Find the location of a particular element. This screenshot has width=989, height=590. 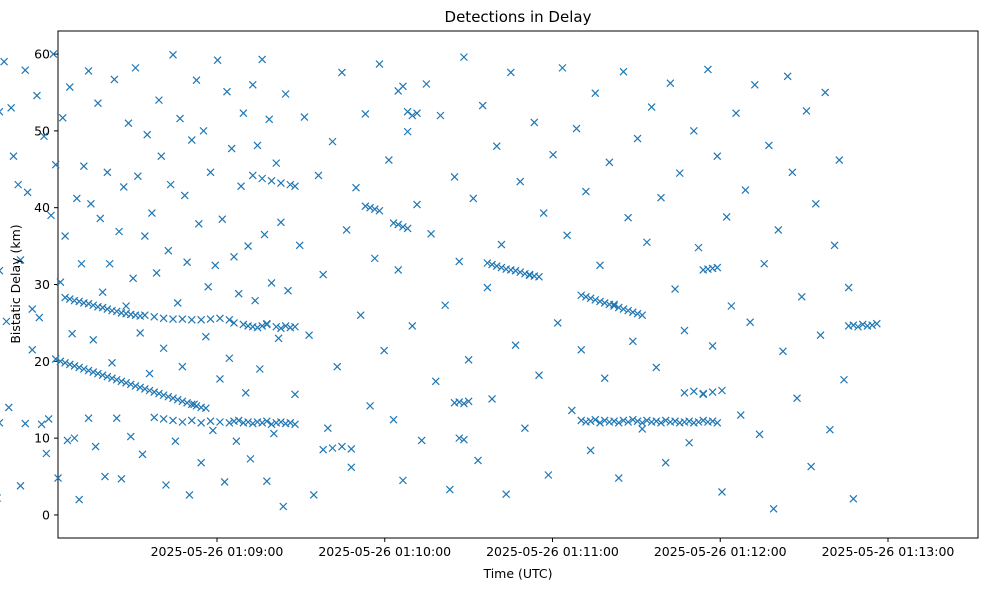

chart-title: Detections in Delay is located at coordinates (518, 17).